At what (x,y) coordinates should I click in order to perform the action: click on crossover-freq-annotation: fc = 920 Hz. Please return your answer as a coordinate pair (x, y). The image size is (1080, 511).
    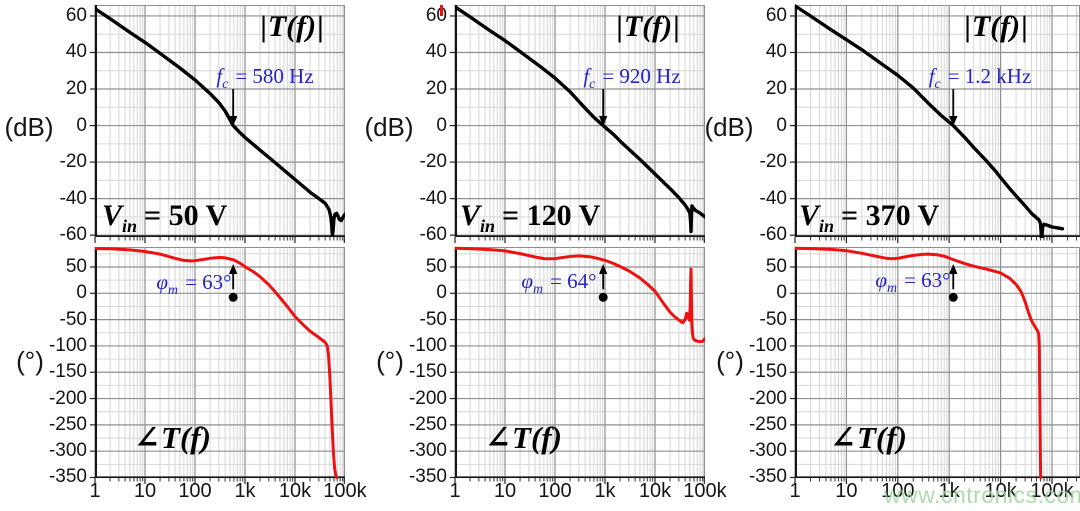
    Looking at the image, I should click on (632, 77).